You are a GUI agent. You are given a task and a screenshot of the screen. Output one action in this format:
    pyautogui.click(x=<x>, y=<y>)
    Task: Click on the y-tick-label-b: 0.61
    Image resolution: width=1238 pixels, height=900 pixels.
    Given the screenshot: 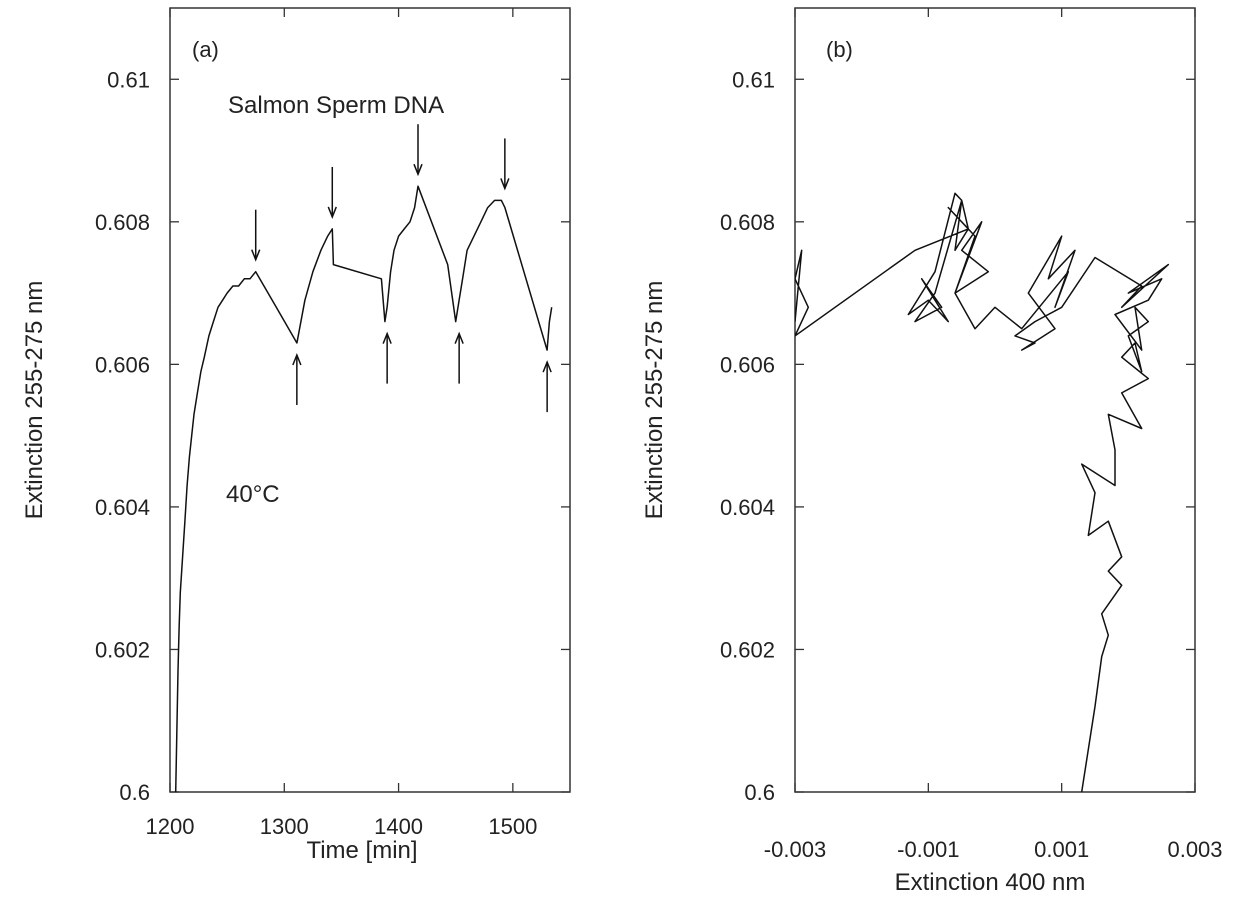 What is the action you would take?
    pyautogui.click(x=753, y=79)
    